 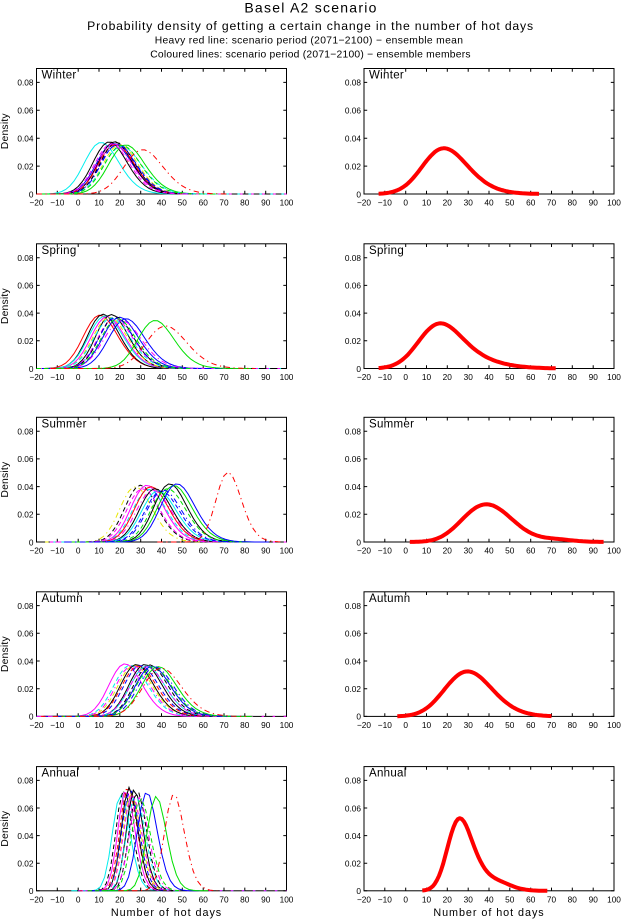 What do you see at coordinates (62, 599) in the screenshot?
I see `svg-text: Autumn` at bounding box center [62, 599].